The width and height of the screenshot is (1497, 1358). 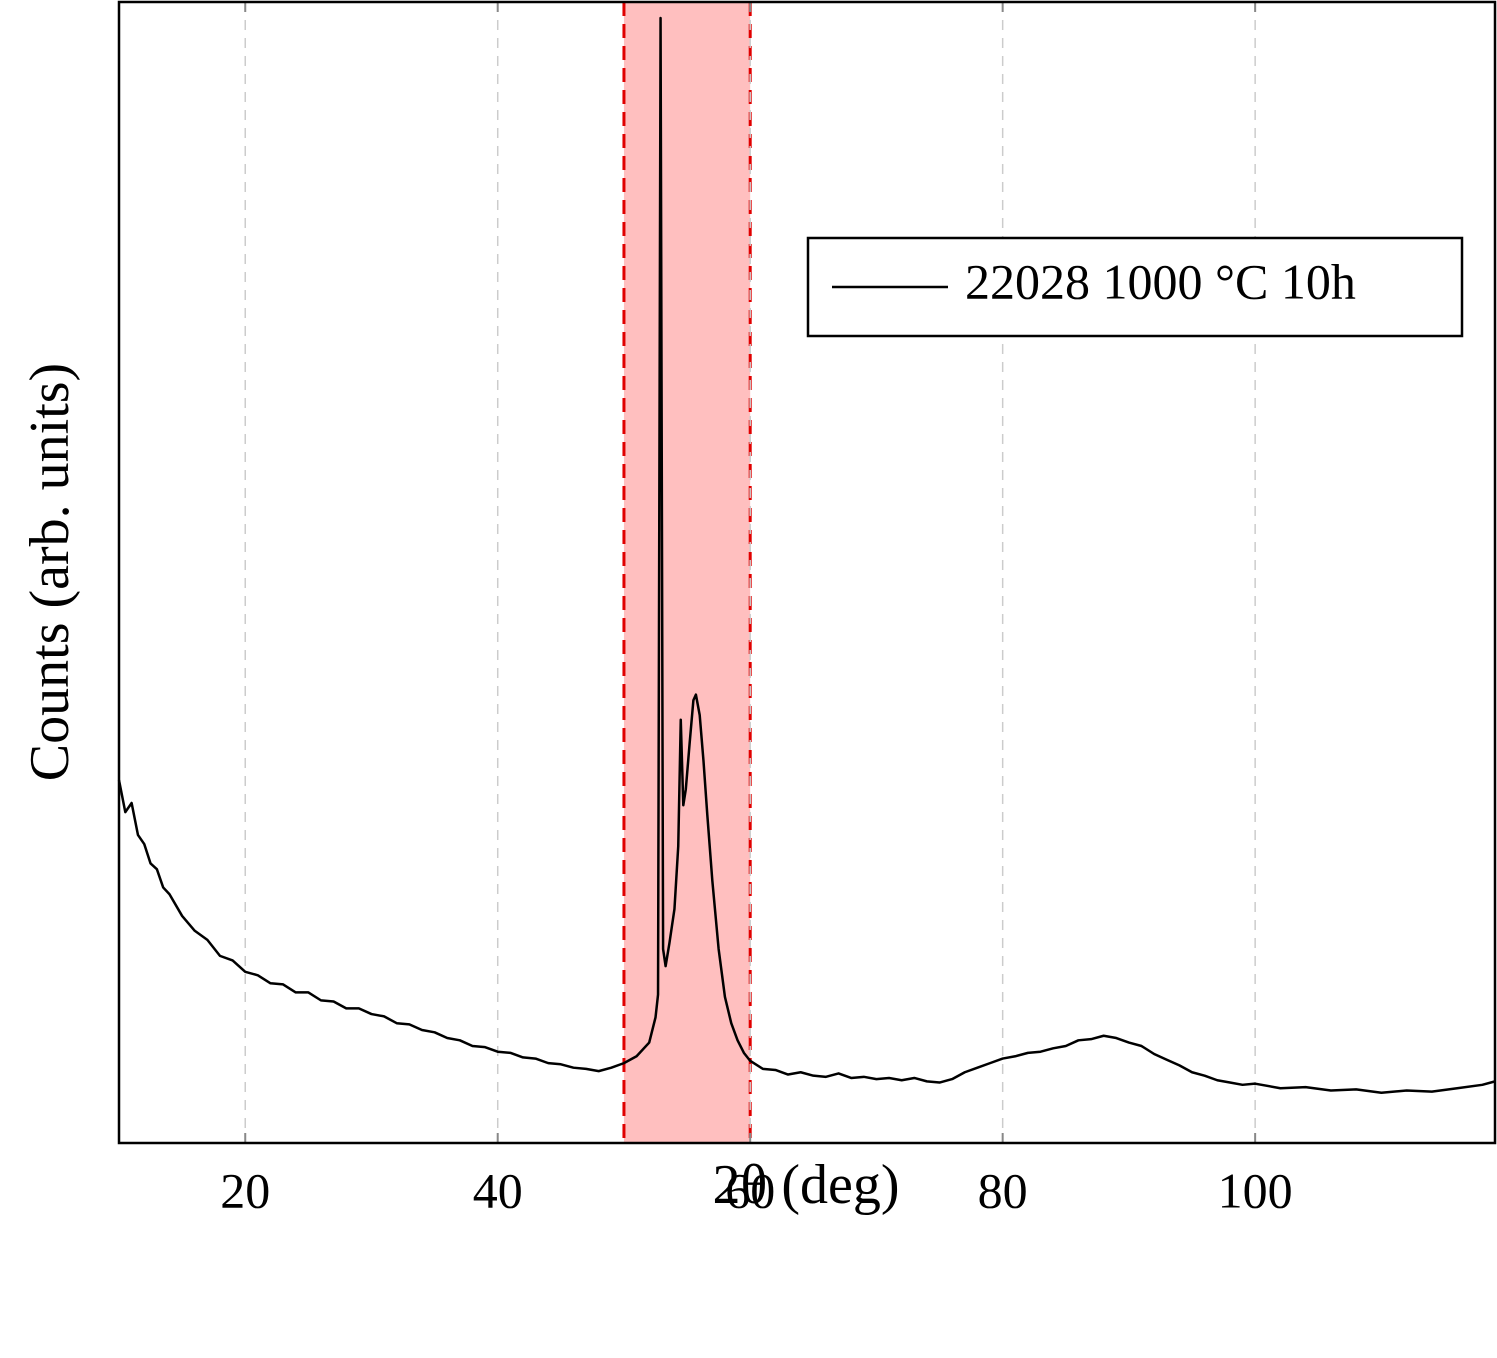 I want to click on highlight-span, so click(x=687, y=572).